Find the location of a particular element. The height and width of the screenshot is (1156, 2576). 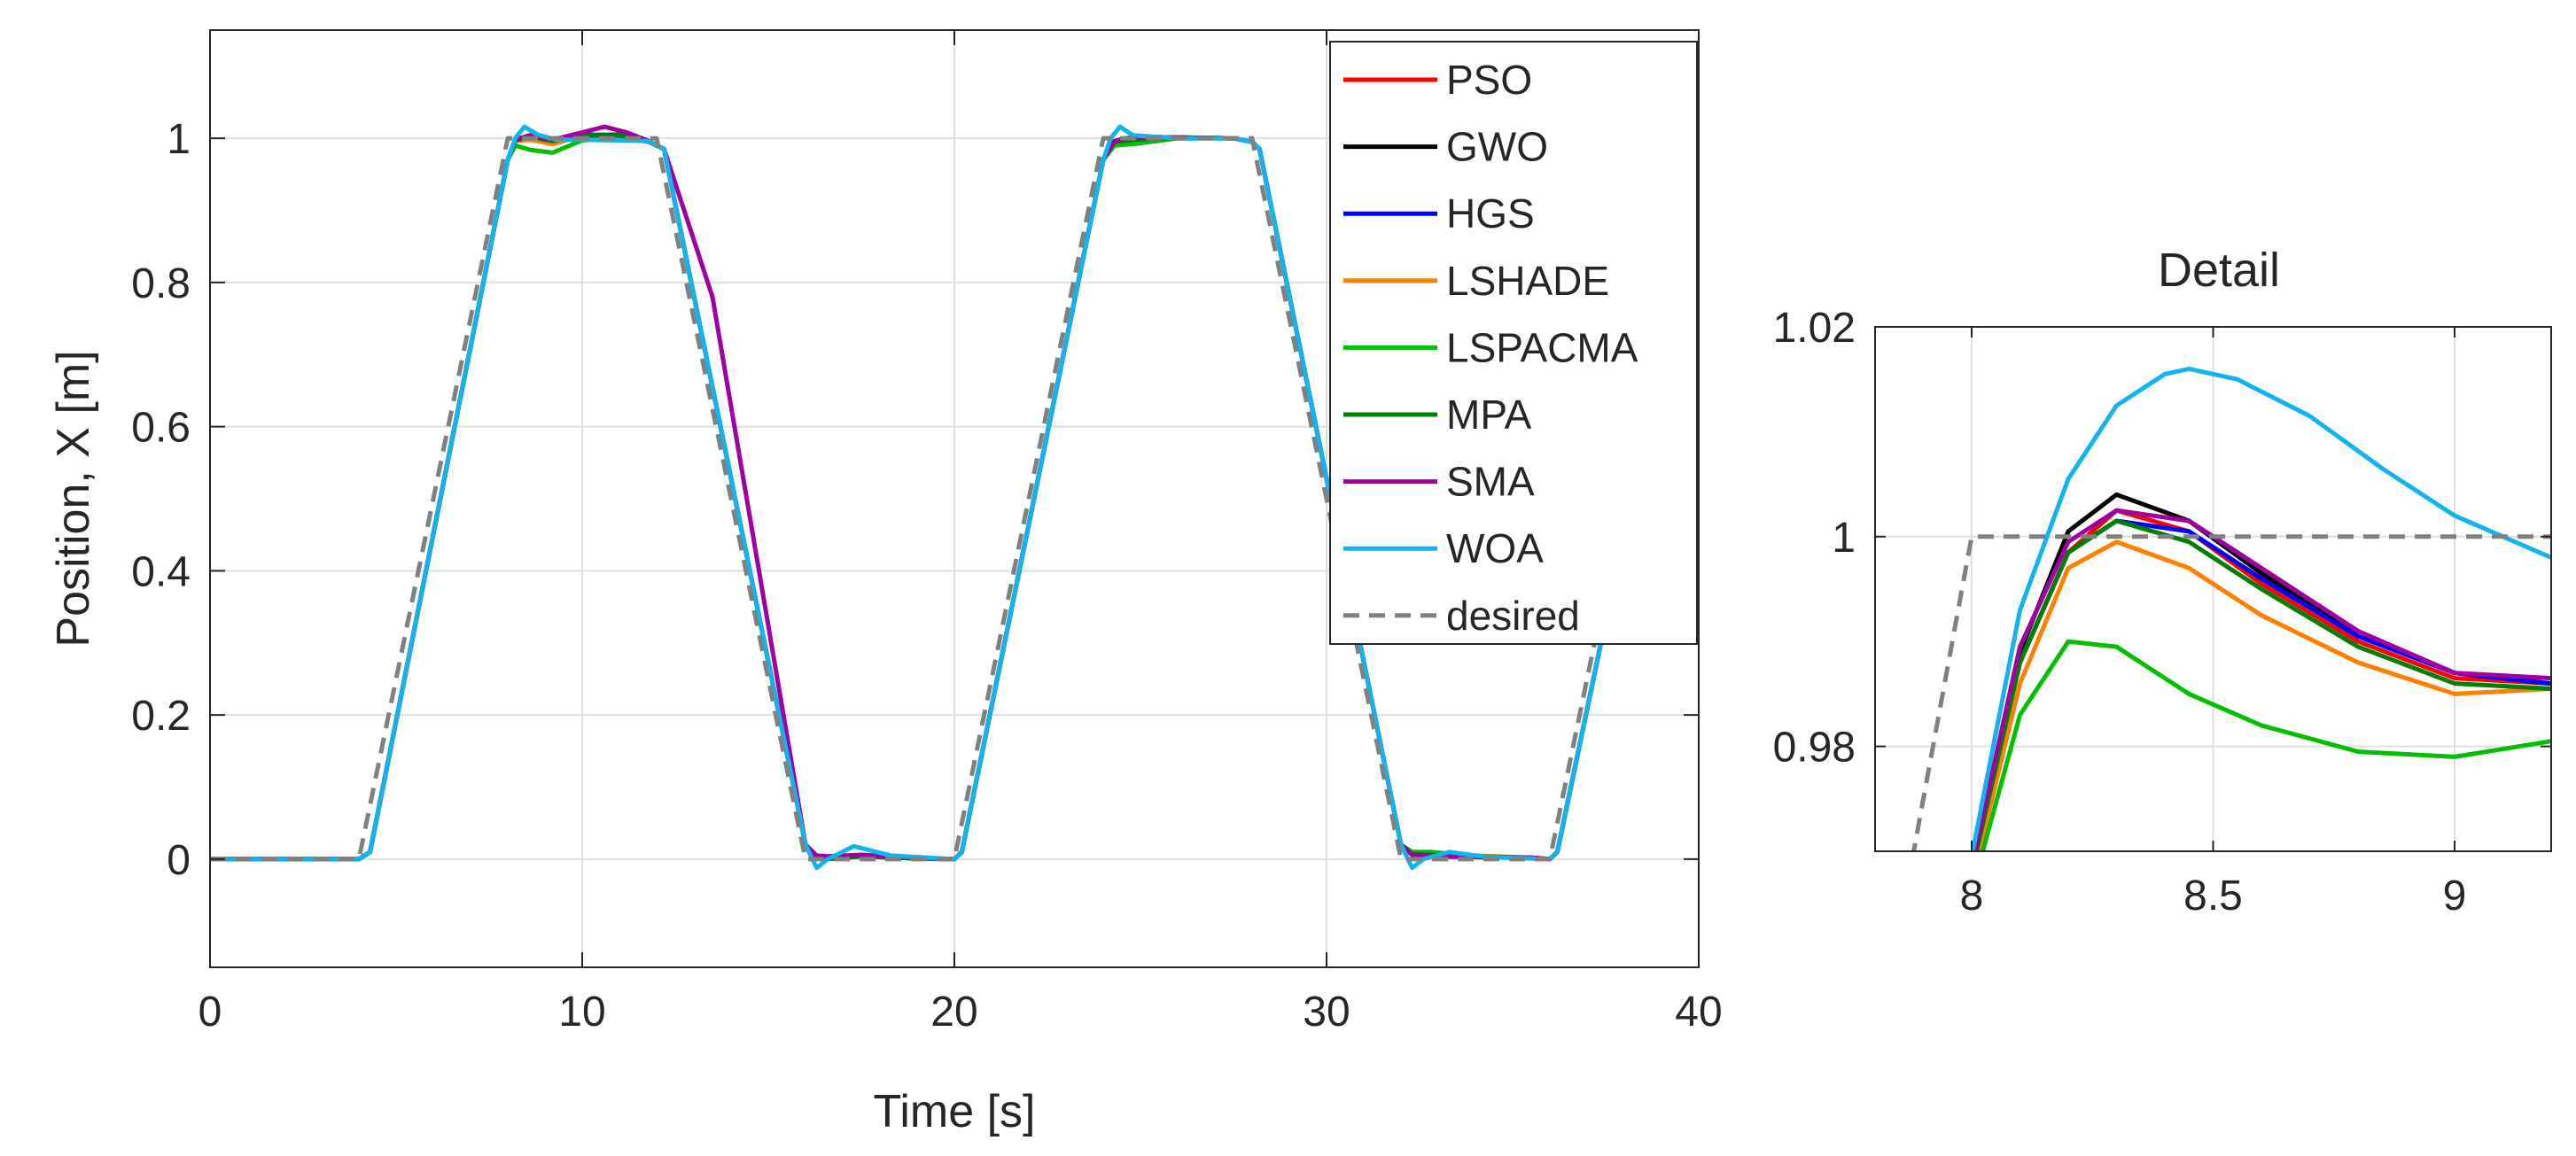

main-y-axis-label: Position, X [m] is located at coordinates (74, 498).